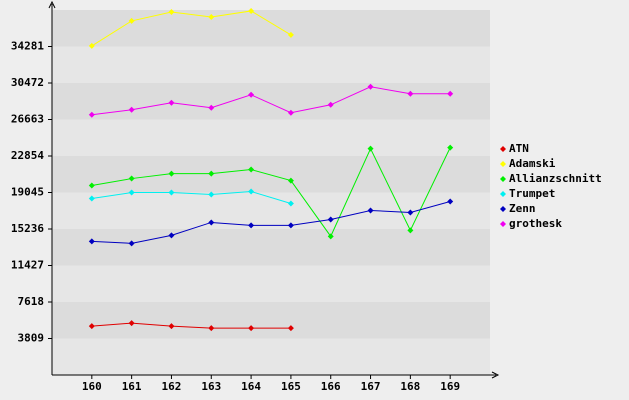 The height and width of the screenshot is (400, 629). I want to click on x-tick-label: 165, so click(291, 386).